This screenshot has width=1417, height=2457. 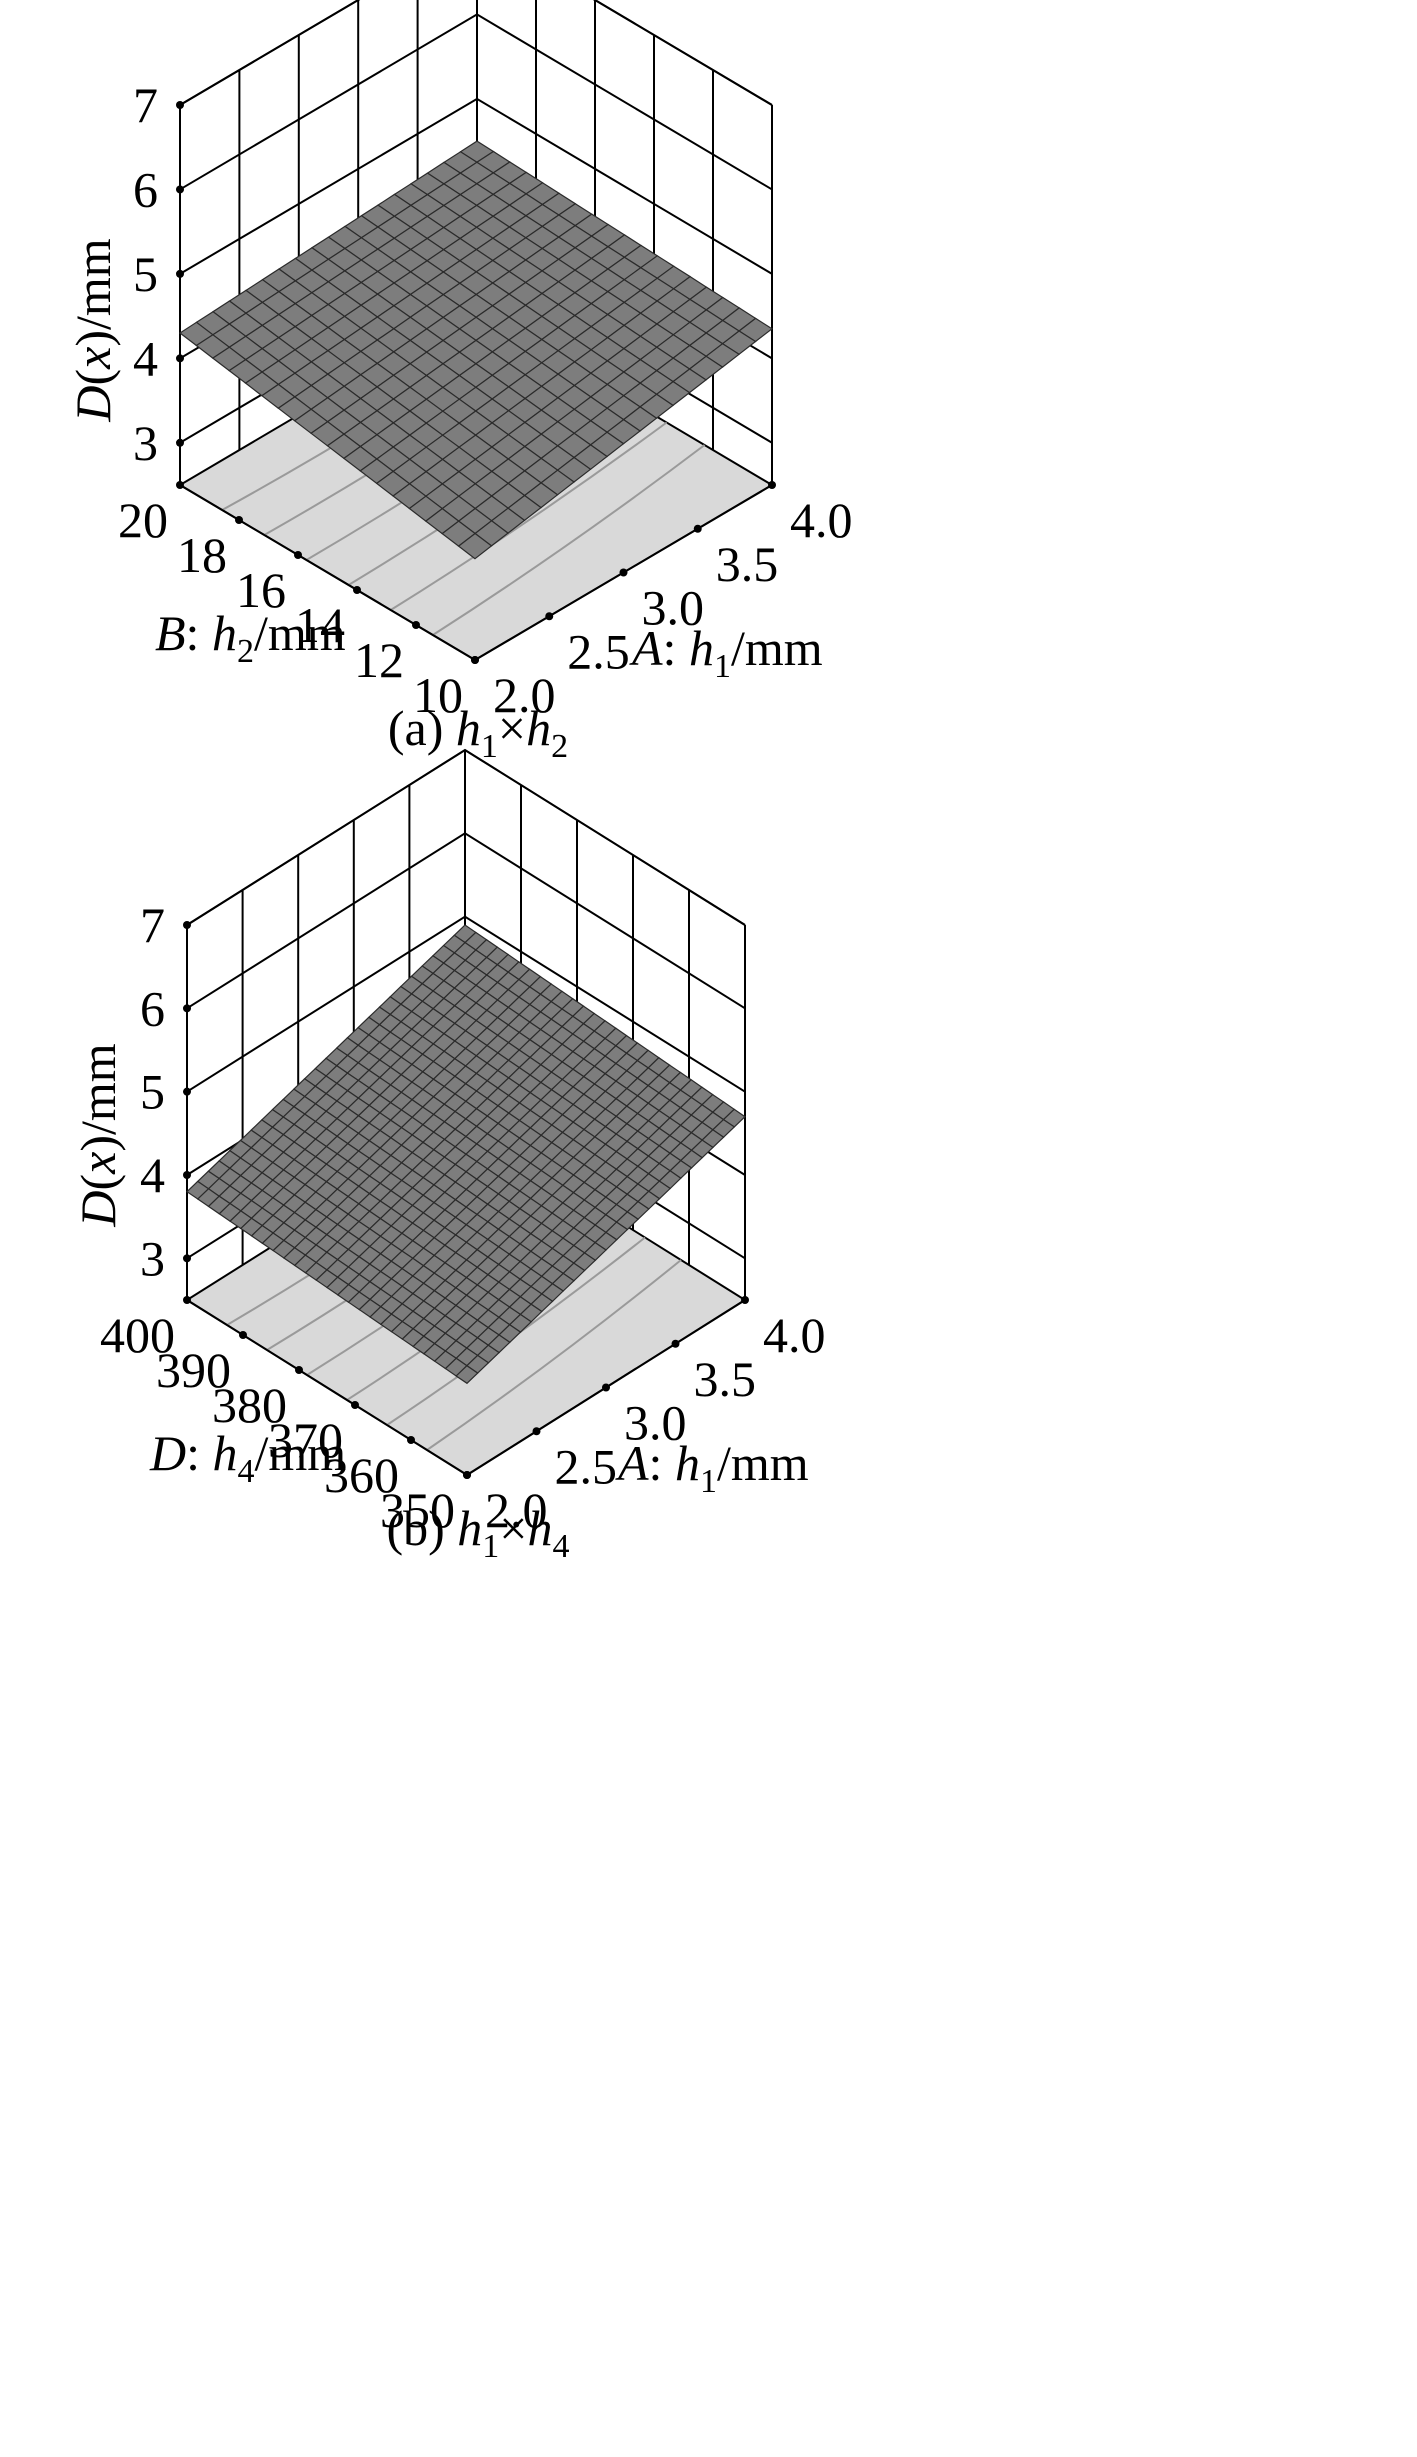 What do you see at coordinates (250, 637) in the screenshot?
I see `b-axis-label: B: h2/mm` at bounding box center [250, 637].